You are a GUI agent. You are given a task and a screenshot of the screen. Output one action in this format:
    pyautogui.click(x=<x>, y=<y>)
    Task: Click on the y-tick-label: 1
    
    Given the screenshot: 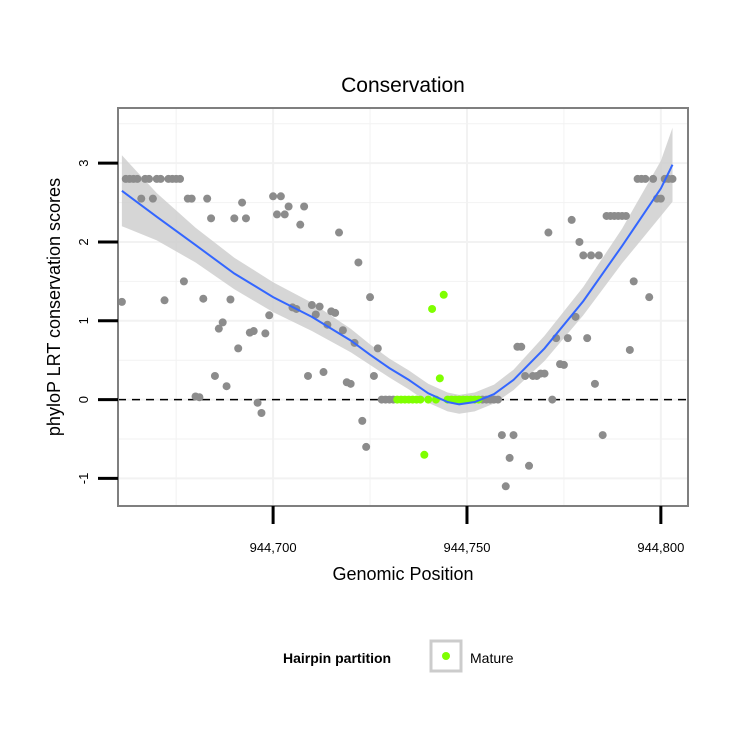 What is the action you would take?
    pyautogui.click(x=83, y=320)
    